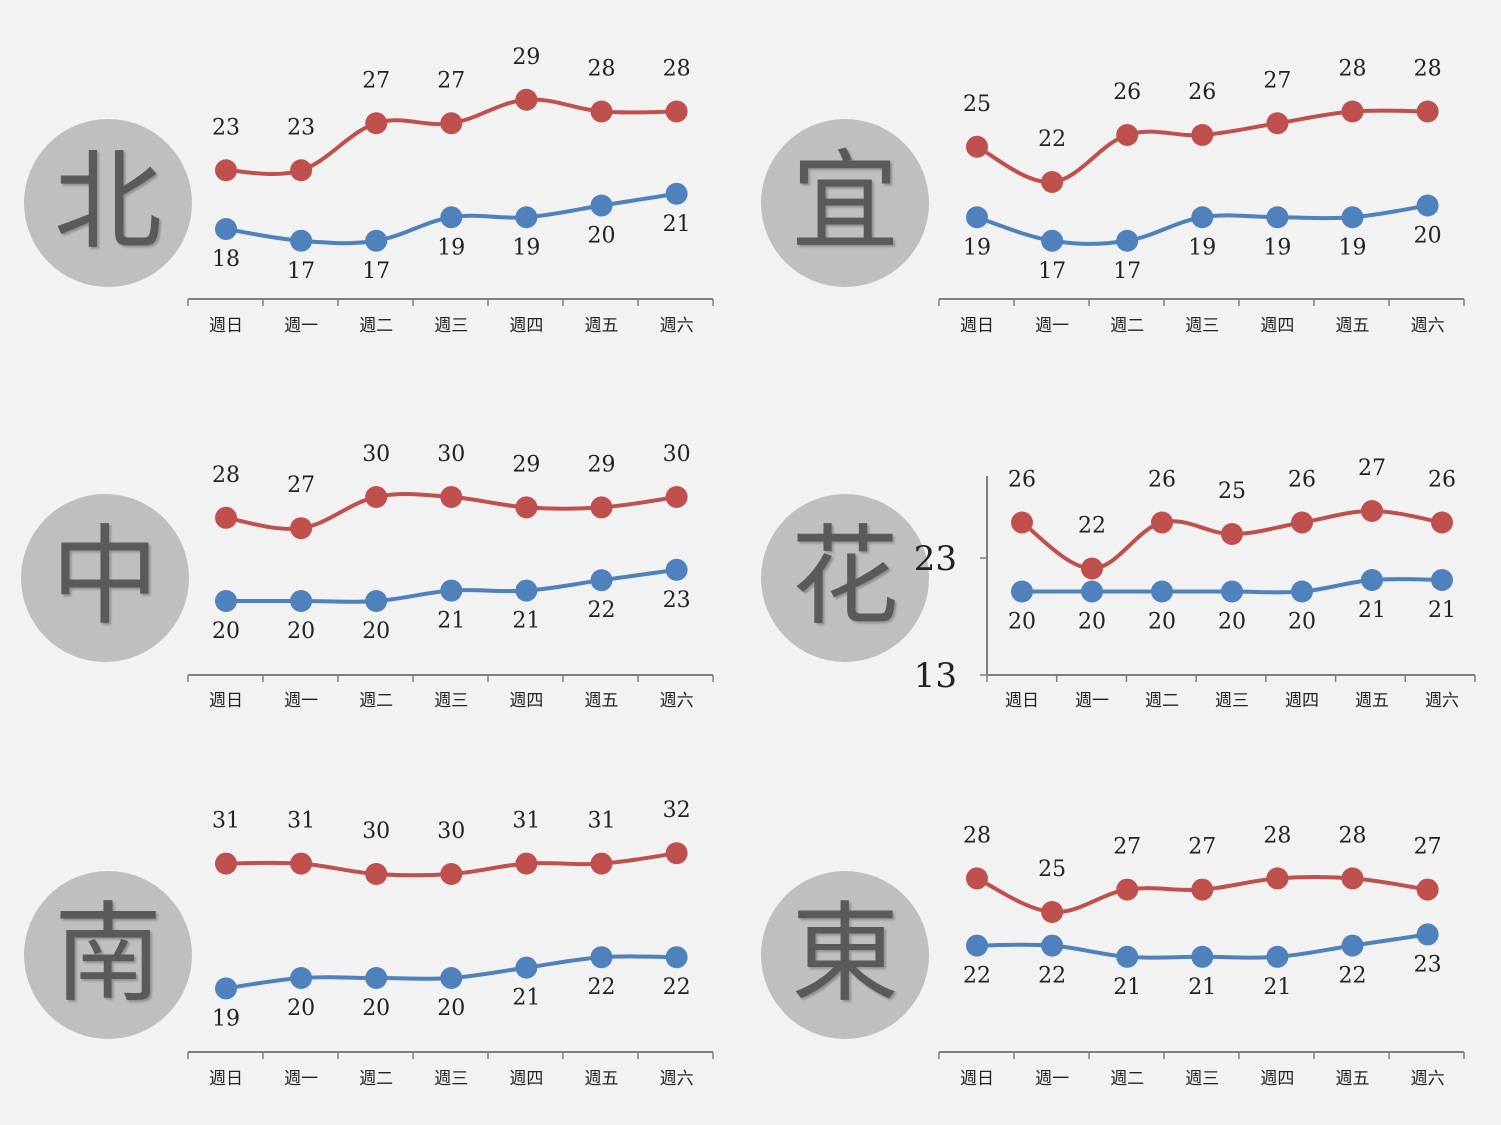  Describe the element at coordinates (108, 203) in the screenshot. I see `region-badge-north: 北` at that location.